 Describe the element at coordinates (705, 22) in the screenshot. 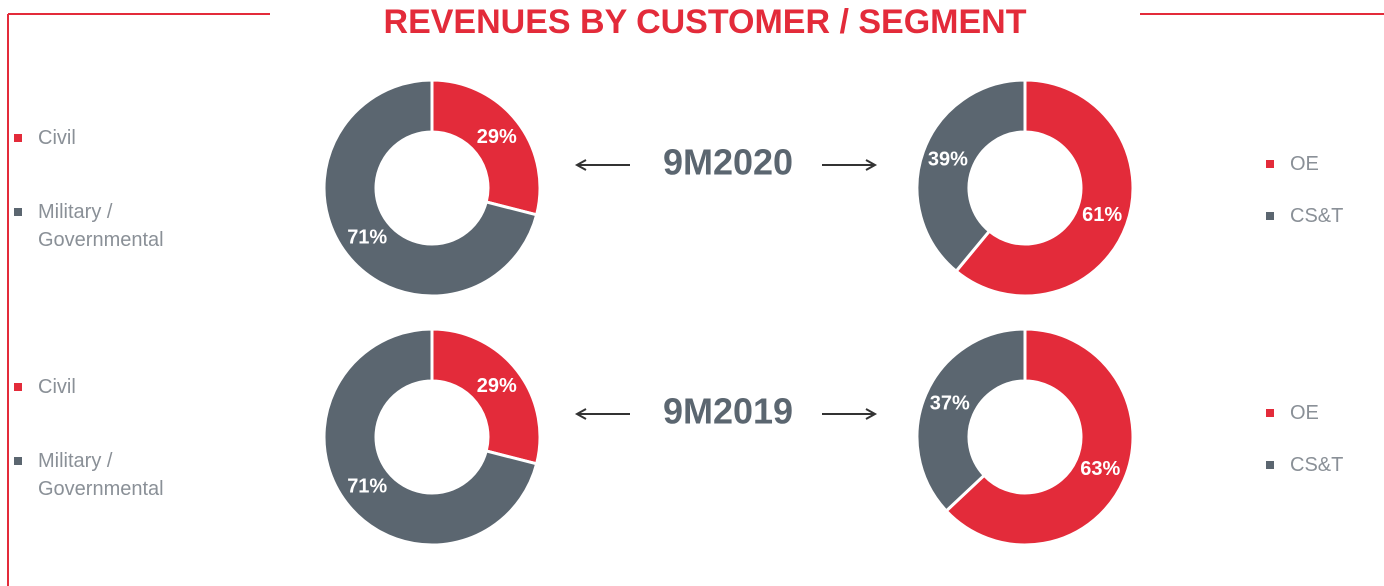

I see `title: REVENUES BY CUSTOMER / SEGMENT` at that location.